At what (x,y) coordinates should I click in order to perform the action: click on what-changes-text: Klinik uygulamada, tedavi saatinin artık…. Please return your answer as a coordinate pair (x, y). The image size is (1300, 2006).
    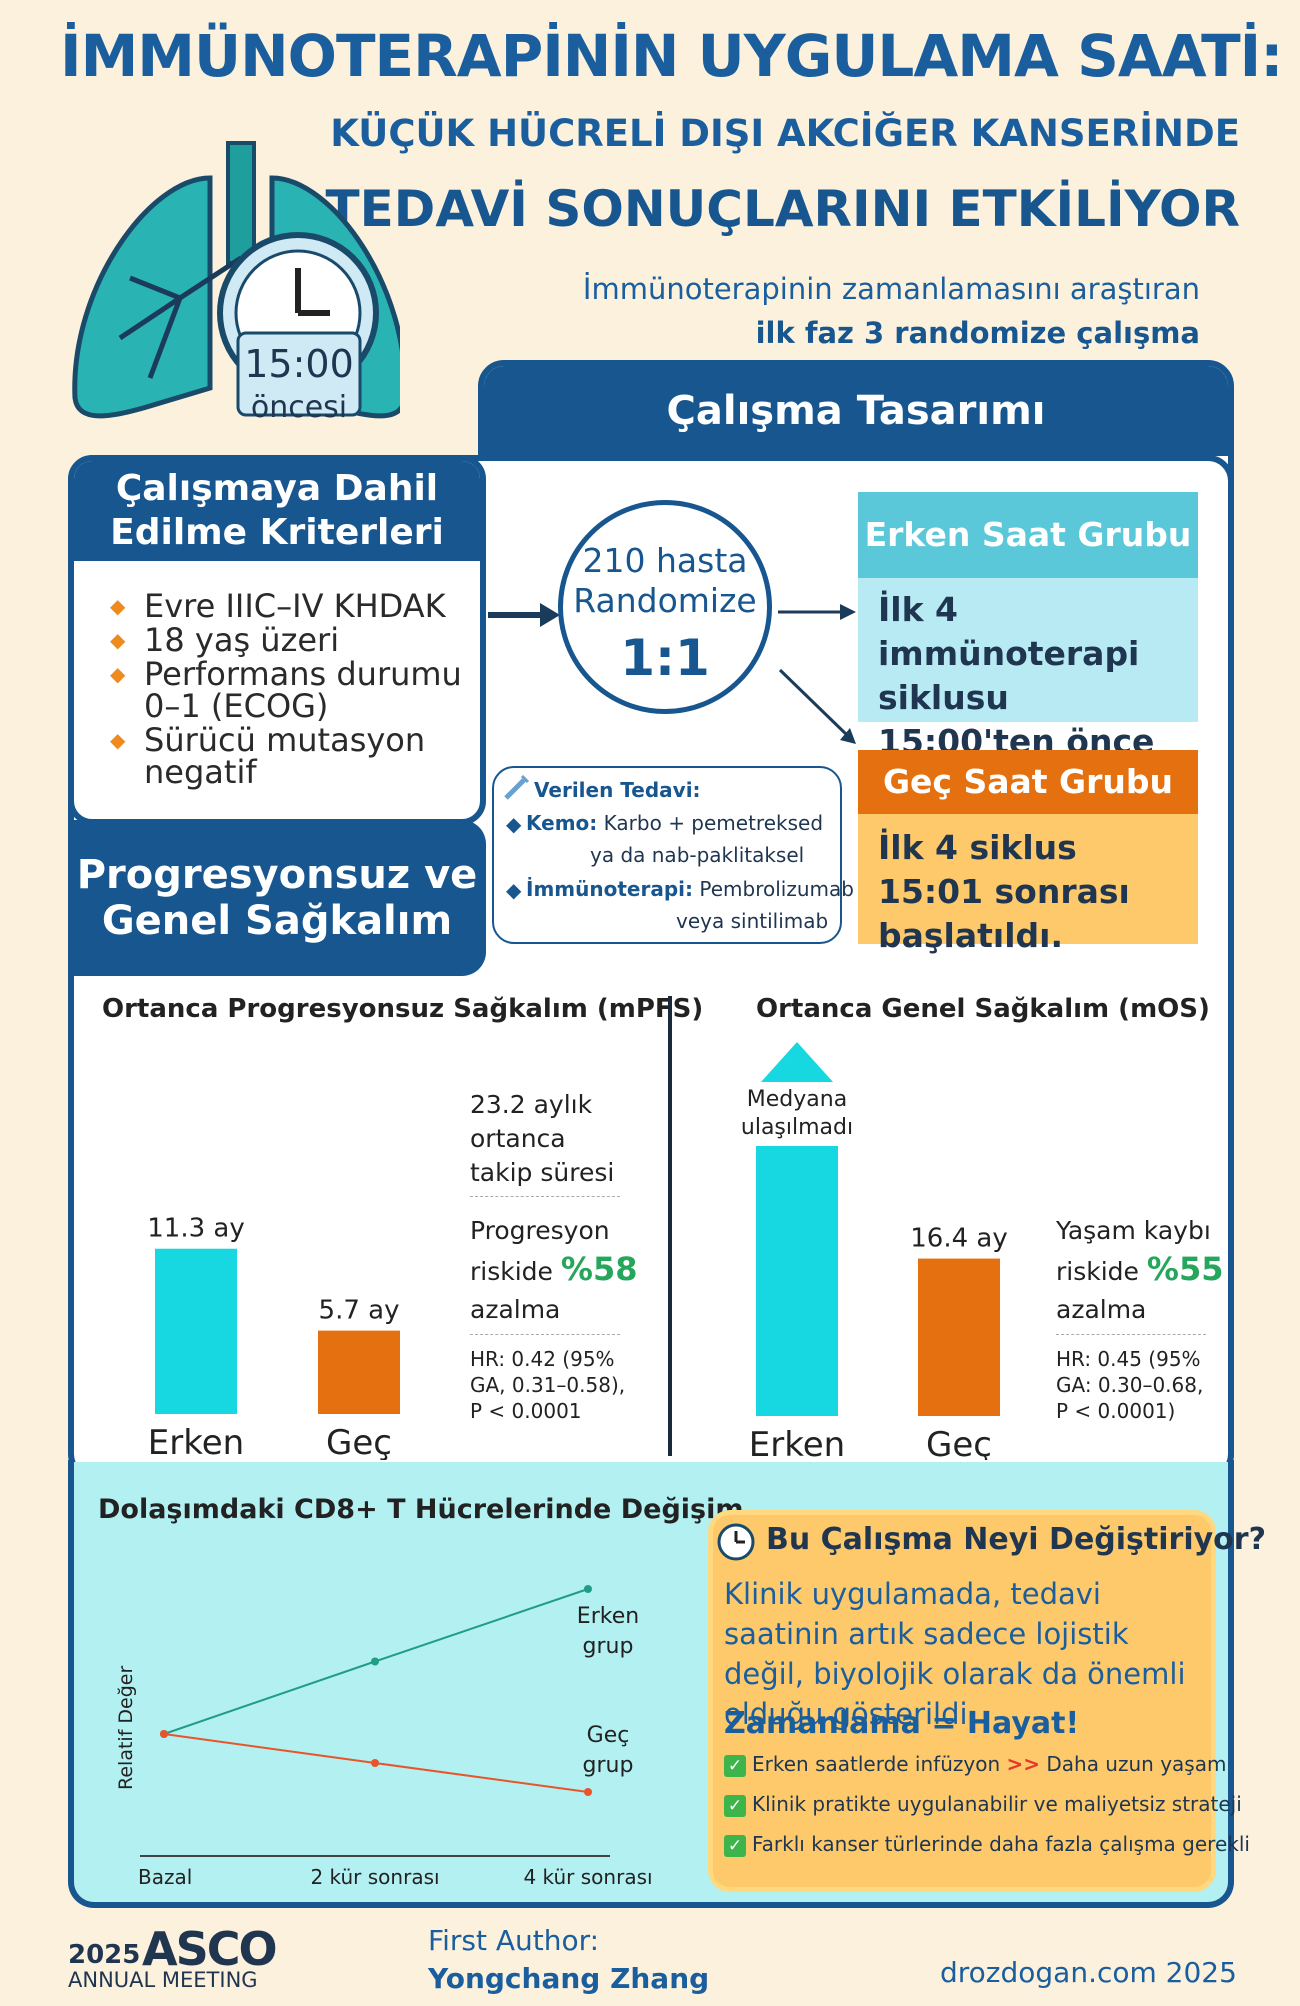
    Looking at the image, I should click on (955, 1654).